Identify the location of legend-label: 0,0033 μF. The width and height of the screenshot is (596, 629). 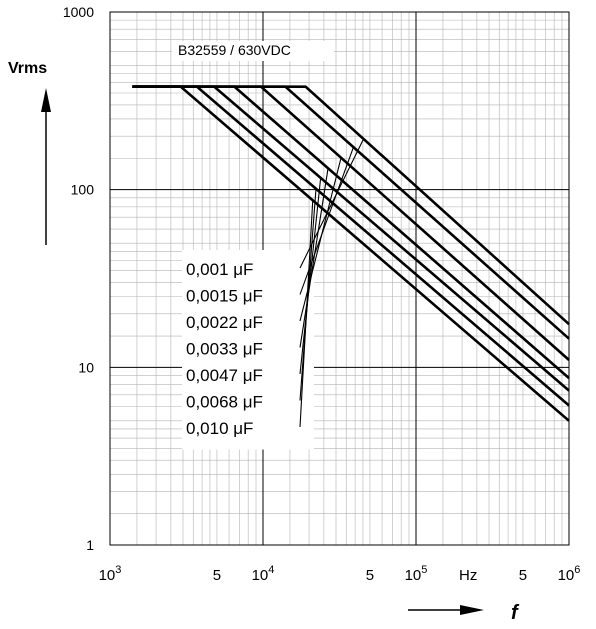
(224, 349).